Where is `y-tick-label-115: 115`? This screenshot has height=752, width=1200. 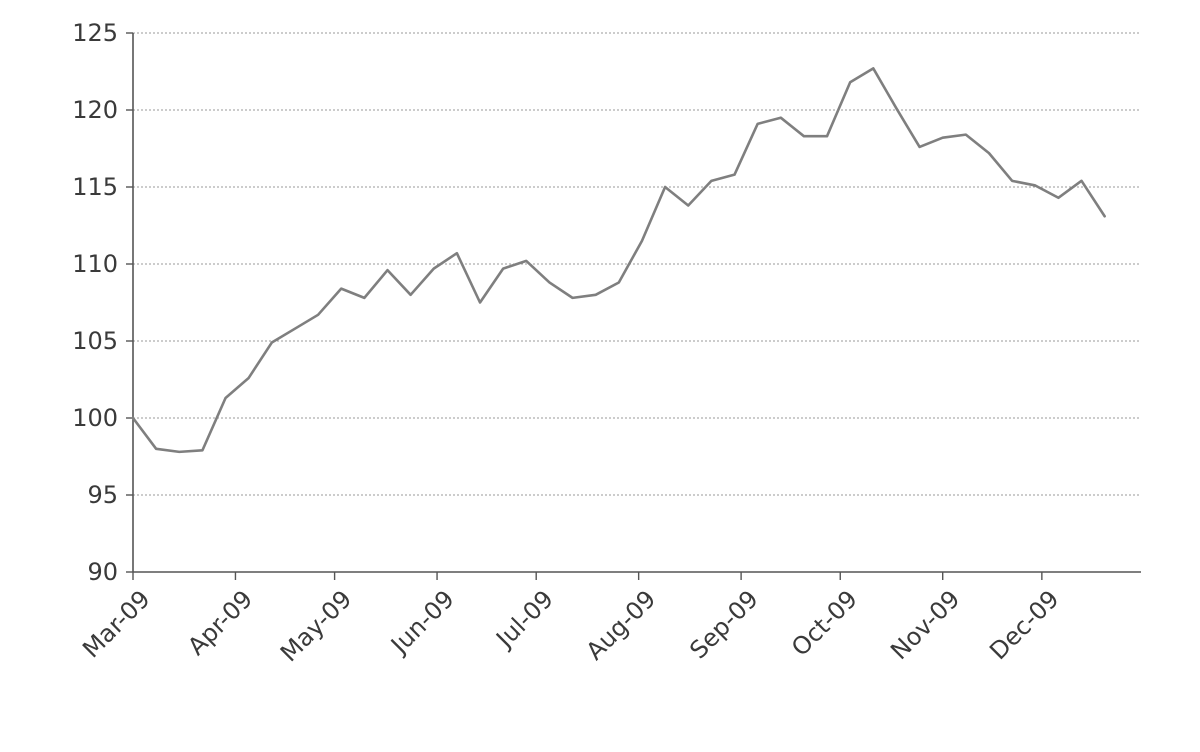 y-tick-label-115: 115 is located at coordinates (95, 187).